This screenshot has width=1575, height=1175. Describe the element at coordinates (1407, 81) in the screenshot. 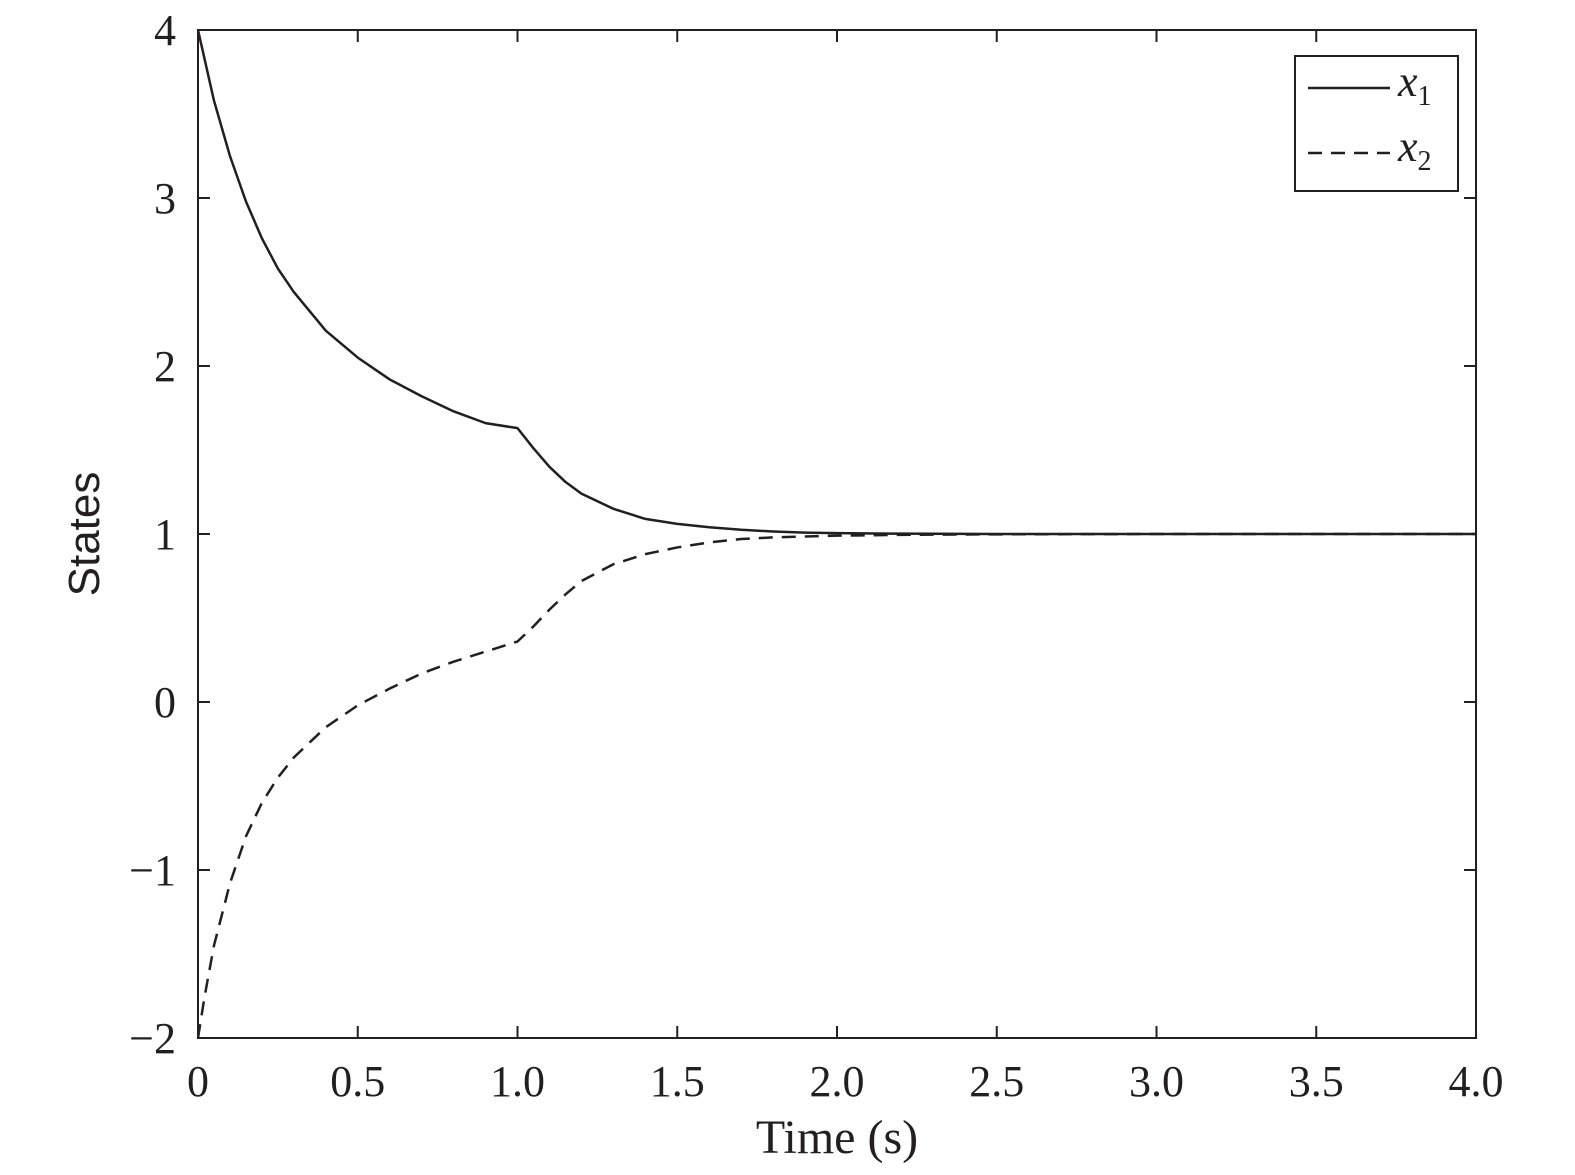

I see `legend-symbol-x1: x` at that location.